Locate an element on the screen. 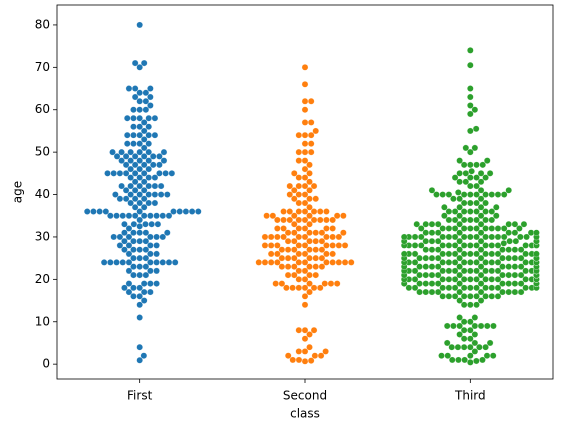  y-axis-label: age is located at coordinates (18, 192).